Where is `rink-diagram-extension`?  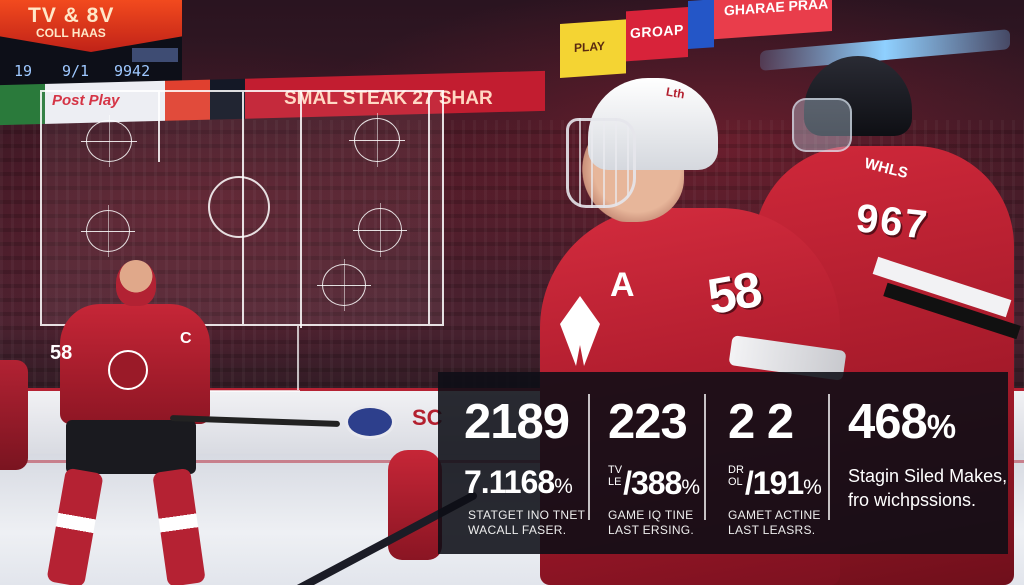 rink-diagram-extension is located at coordinates (298, 358).